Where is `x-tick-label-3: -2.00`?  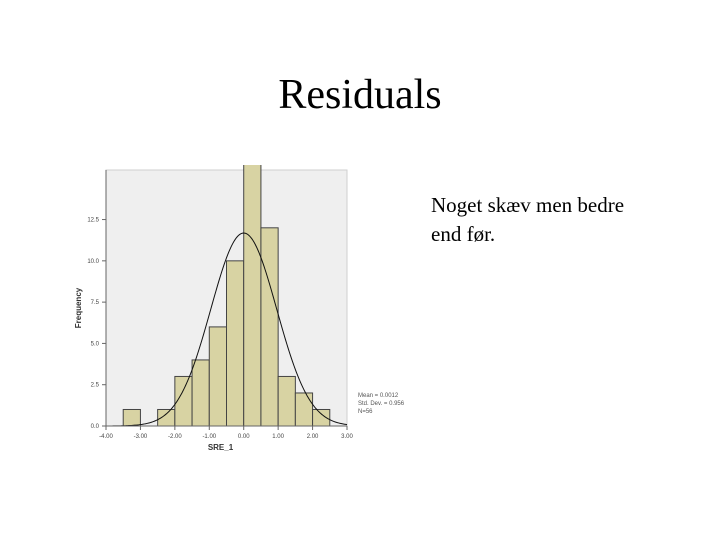 x-tick-label-3: -2.00 is located at coordinates (175, 437).